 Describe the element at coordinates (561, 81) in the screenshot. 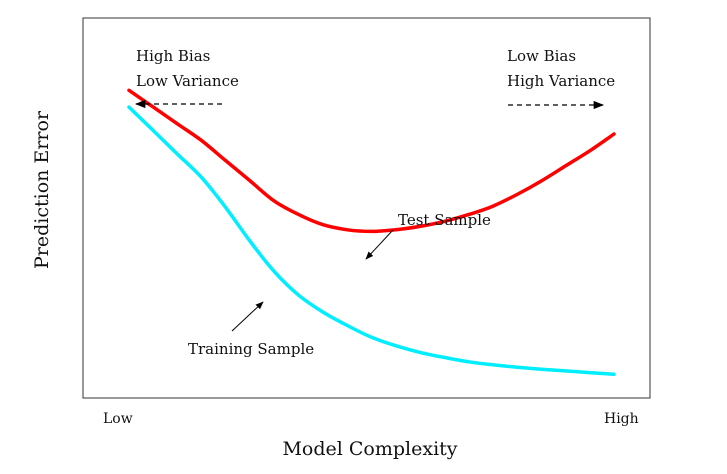

I see `right-region-line2: High Variance` at that location.